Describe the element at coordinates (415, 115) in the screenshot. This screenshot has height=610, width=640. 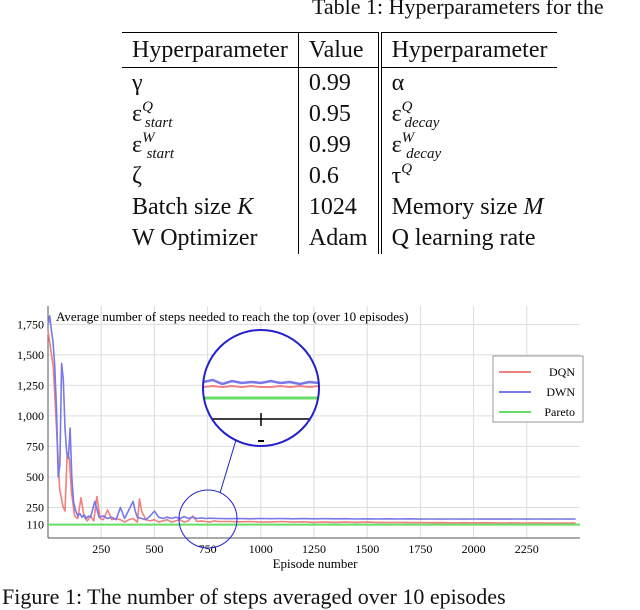
I see `param-cell: εQdecay` at that location.